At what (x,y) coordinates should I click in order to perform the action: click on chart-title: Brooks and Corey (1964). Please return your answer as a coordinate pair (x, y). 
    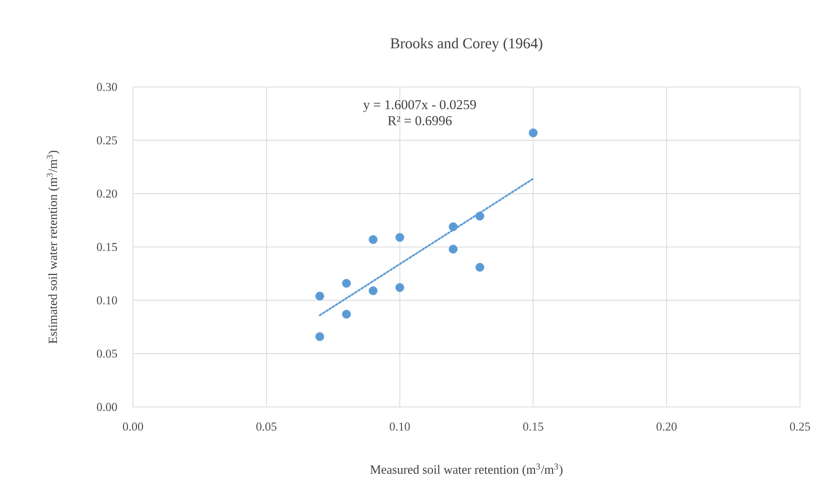
    Looking at the image, I should click on (466, 45).